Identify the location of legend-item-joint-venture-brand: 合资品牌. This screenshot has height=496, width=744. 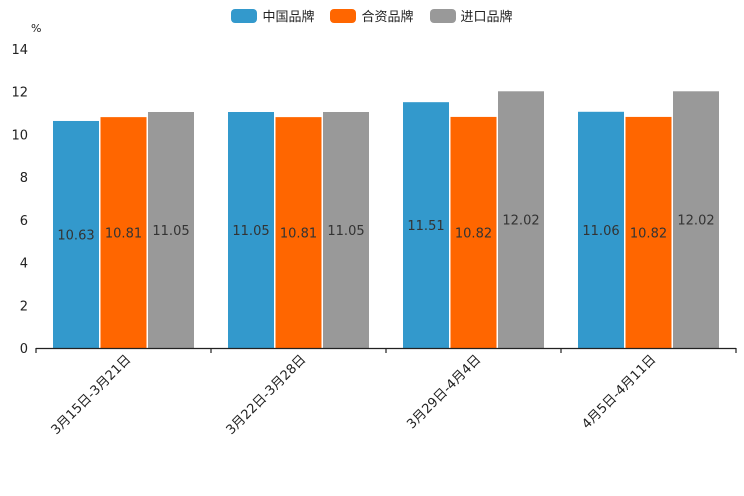
(372, 15).